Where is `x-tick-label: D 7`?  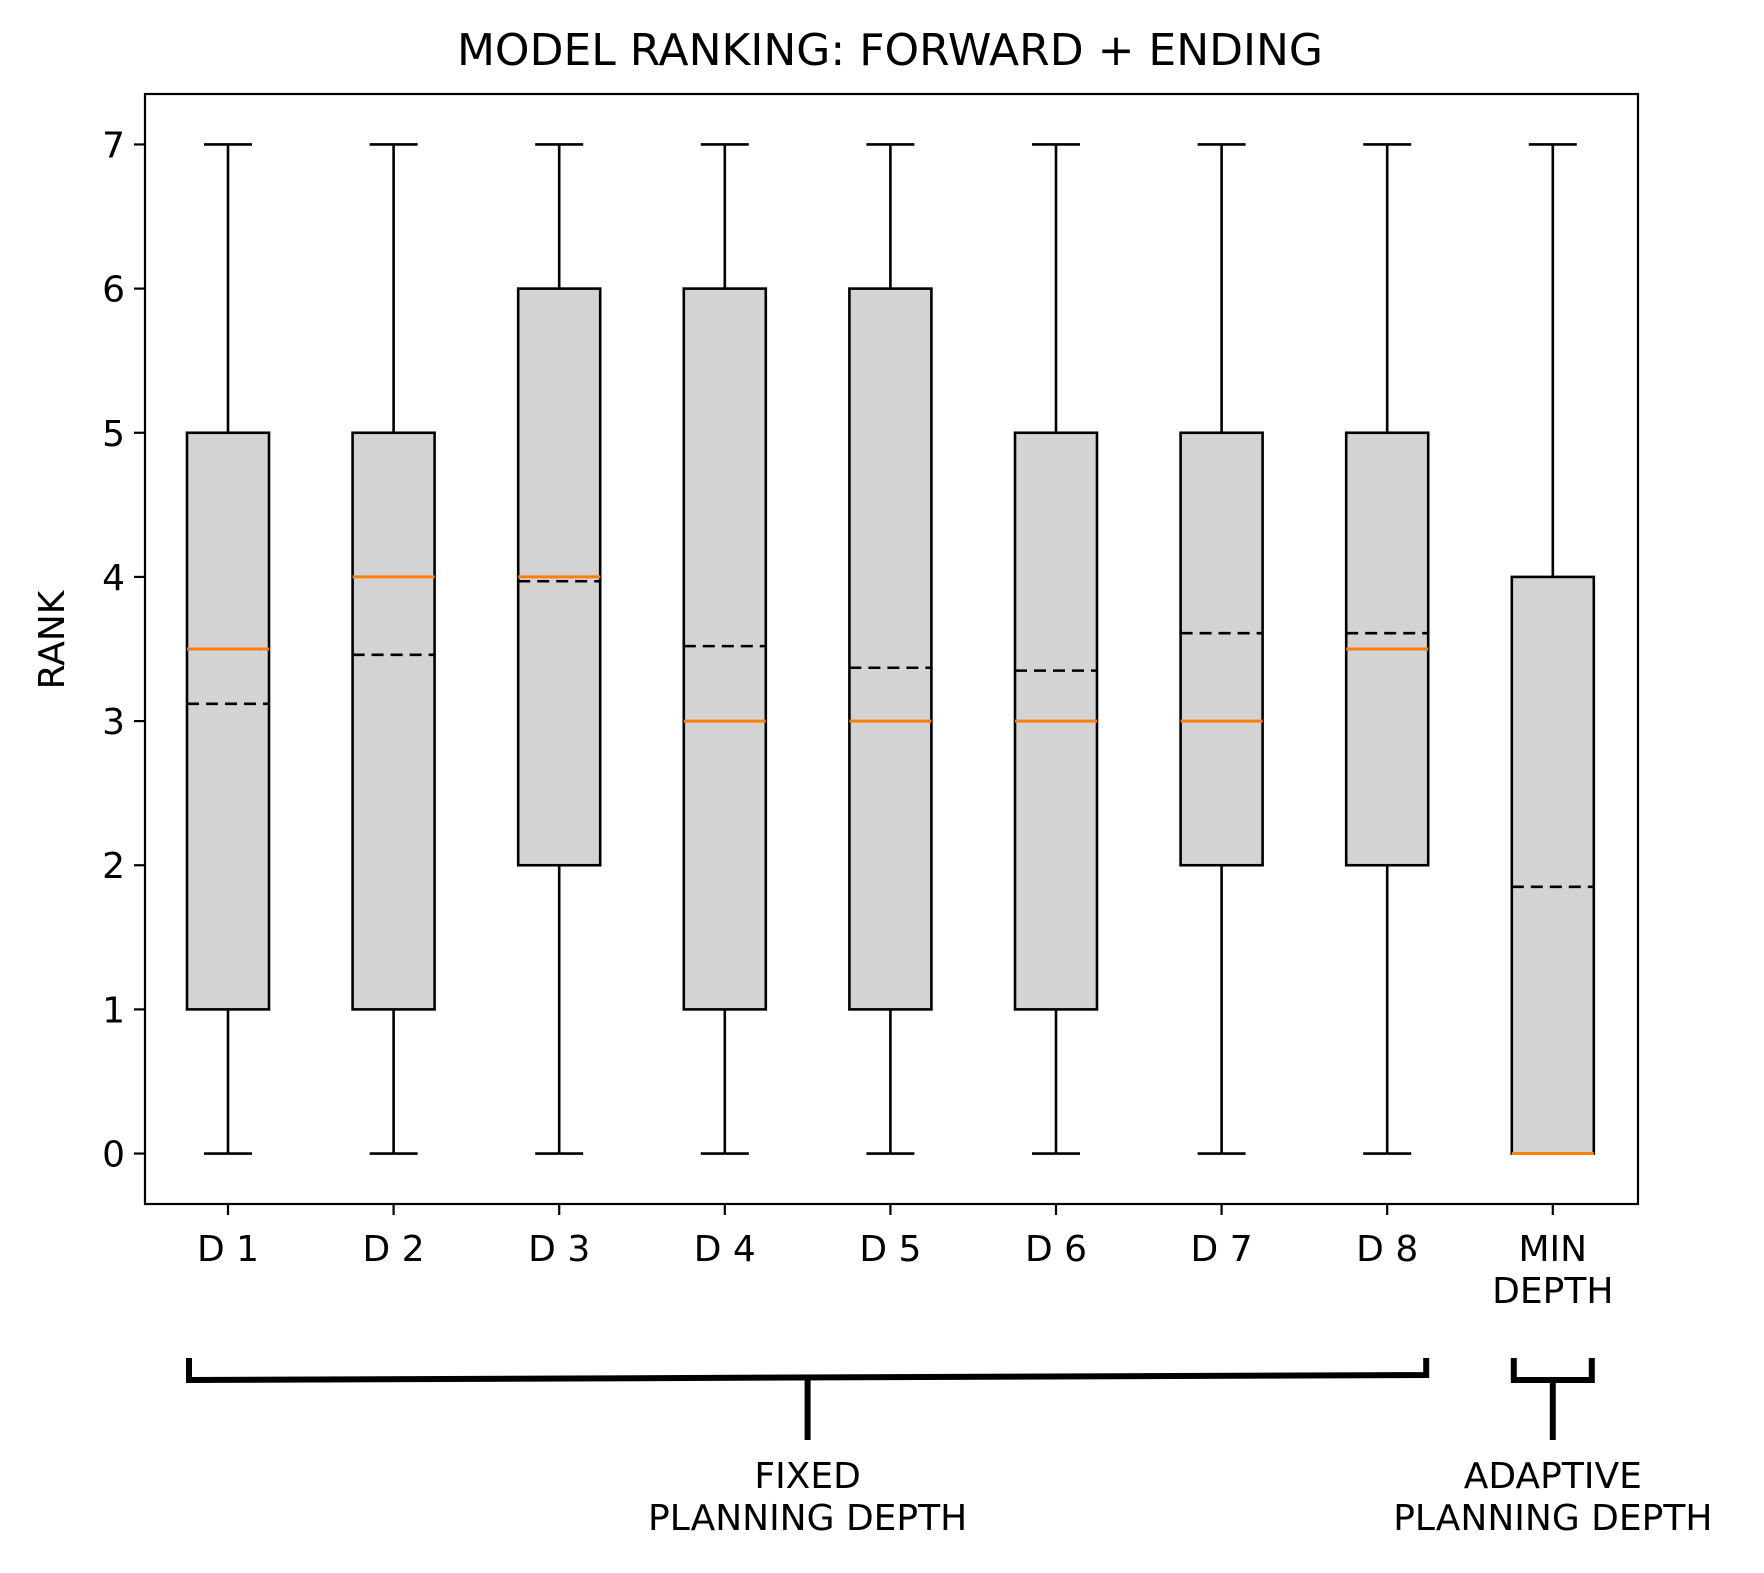 x-tick-label: D 7 is located at coordinates (1222, 1249).